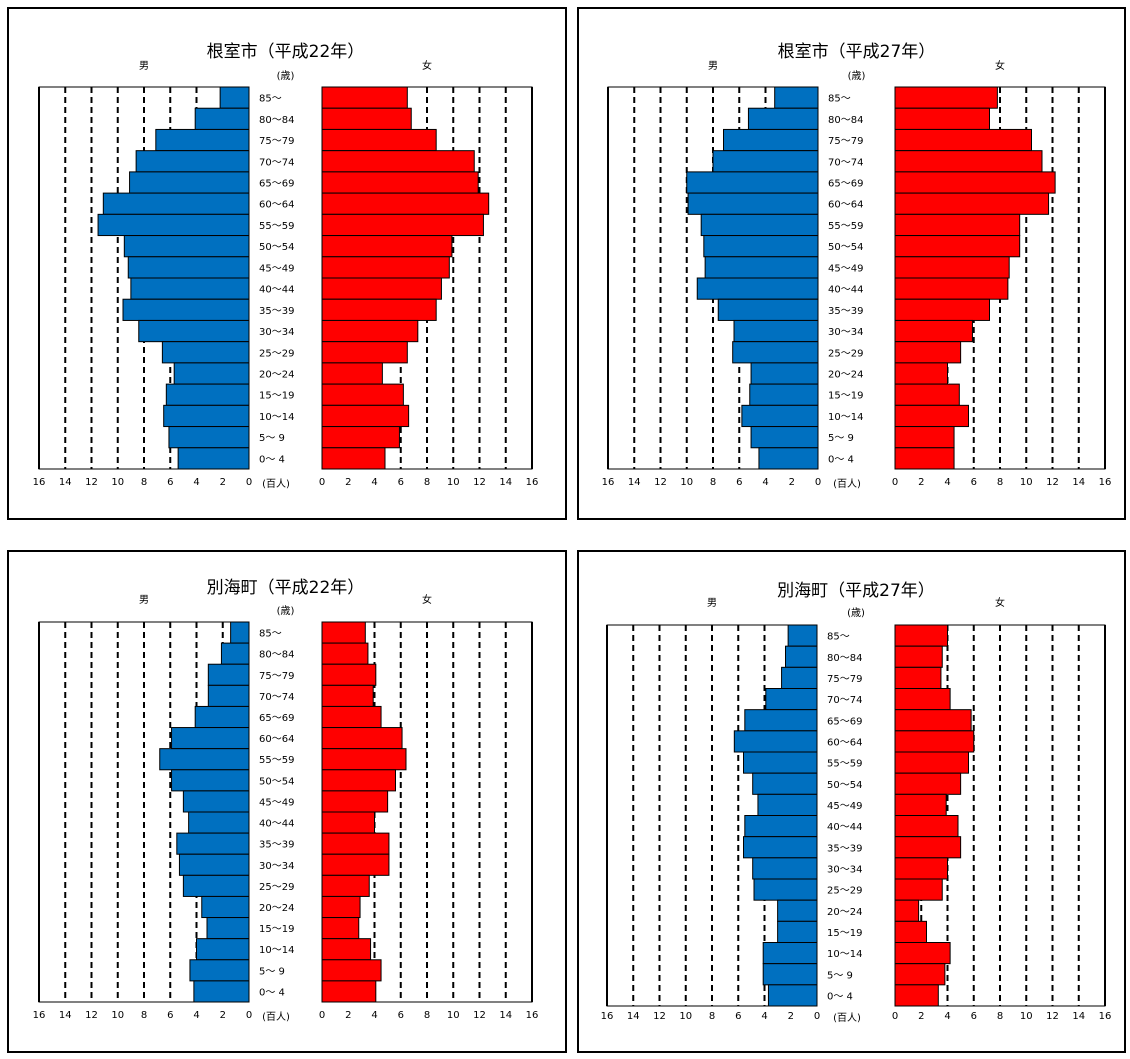 This screenshot has width=1130, height=1059. Describe the element at coordinates (270, 99) in the screenshot. I see `age-category-label: 85～` at that location.